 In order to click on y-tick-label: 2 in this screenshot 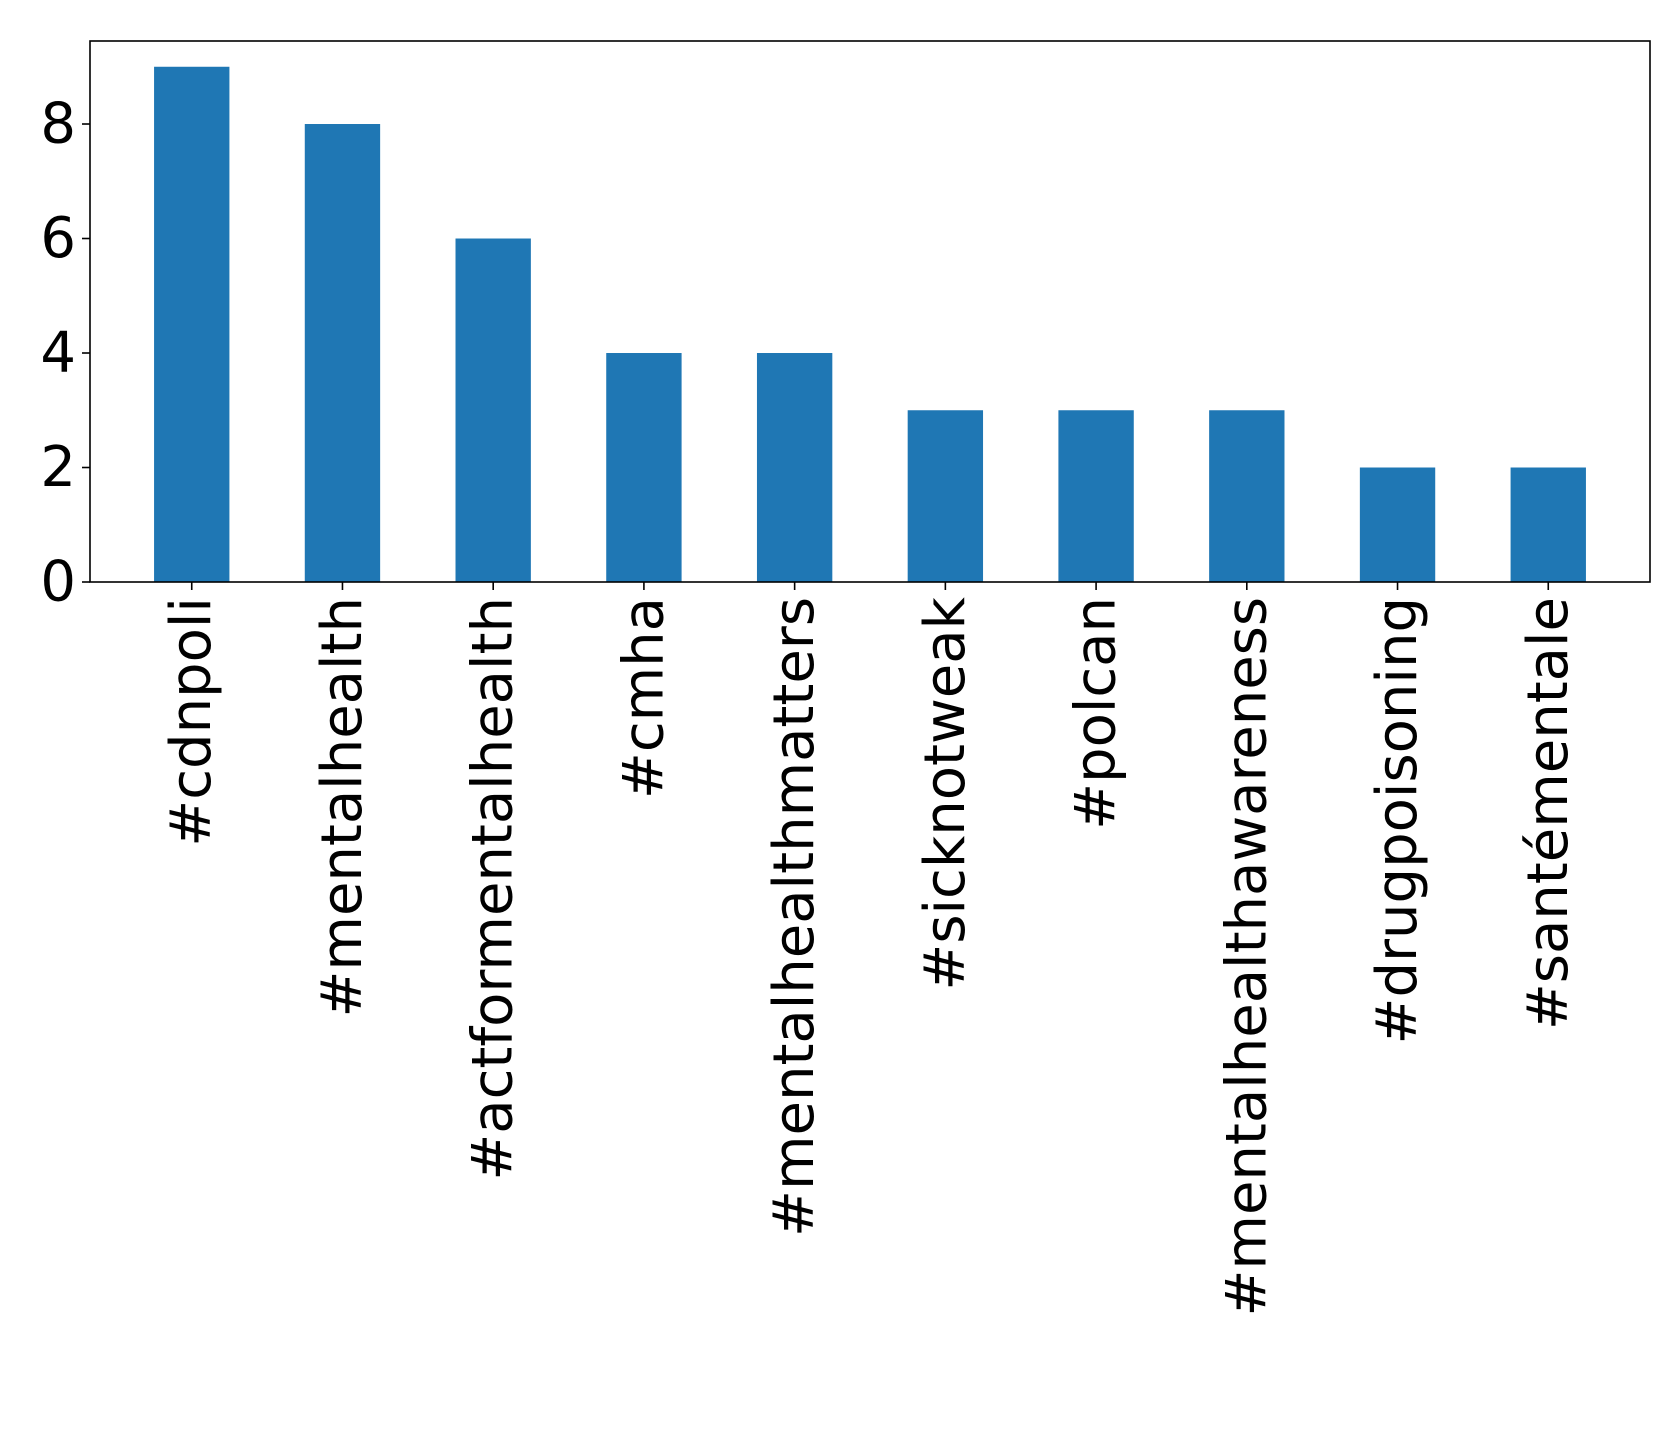, I will do `click(58, 467)`.